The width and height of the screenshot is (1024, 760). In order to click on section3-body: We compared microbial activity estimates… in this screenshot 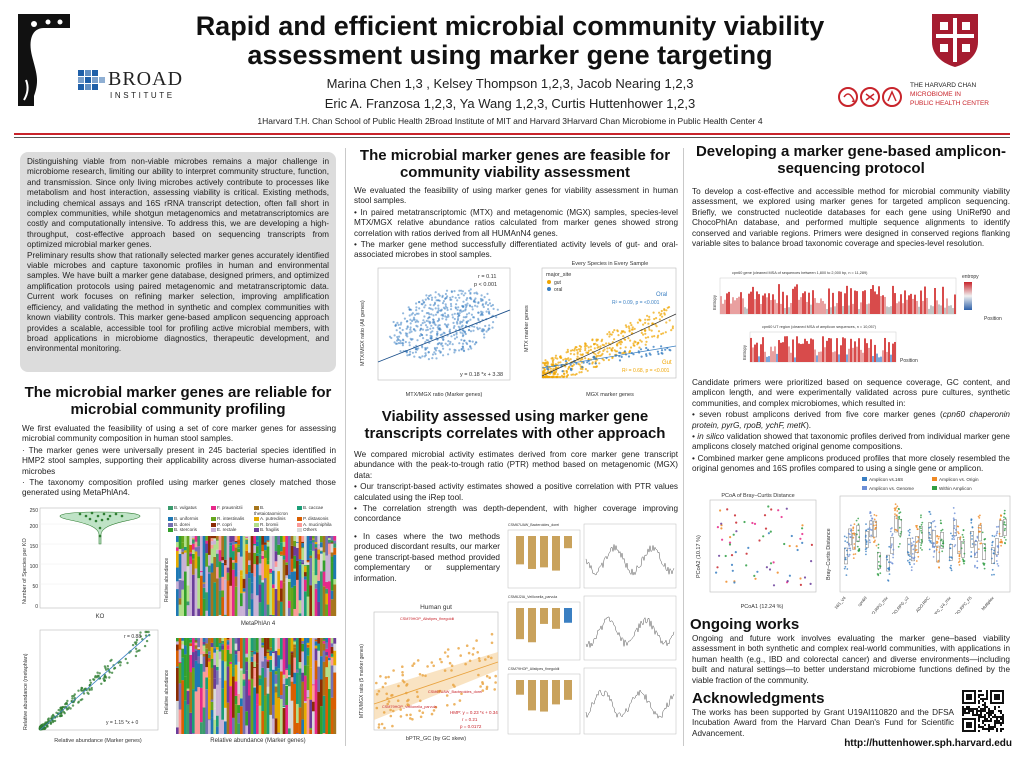, I will do `click(516, 488)`.